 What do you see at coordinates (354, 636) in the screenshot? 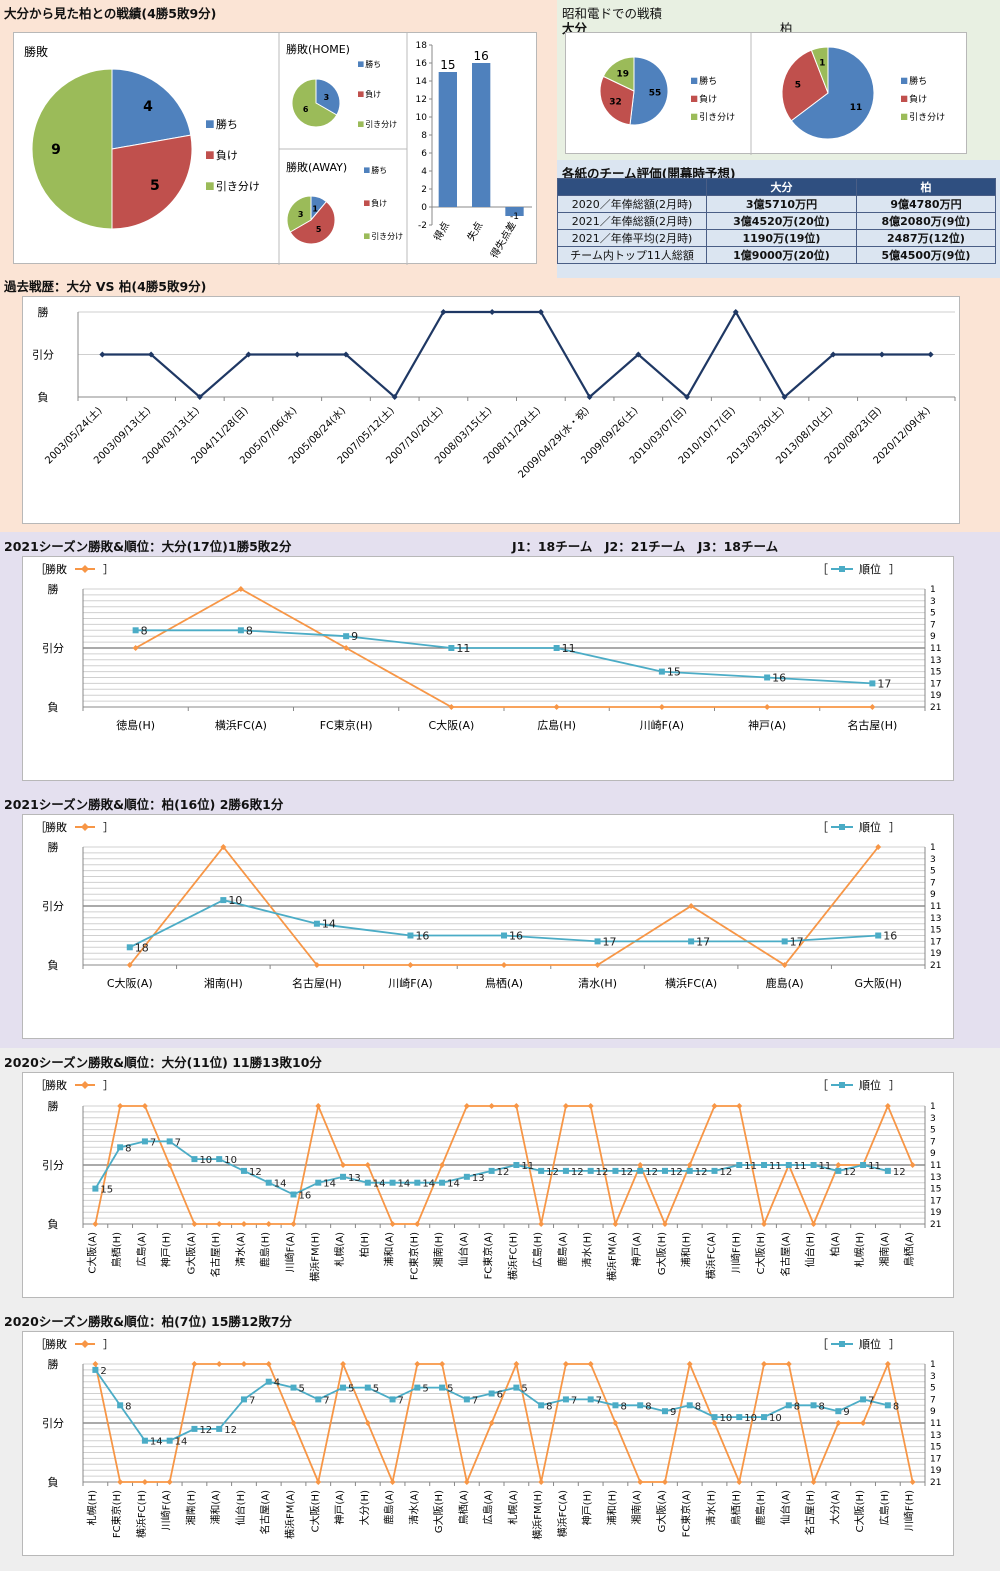
I see `rank-value-label: 9` at bounding box center [354, 636].